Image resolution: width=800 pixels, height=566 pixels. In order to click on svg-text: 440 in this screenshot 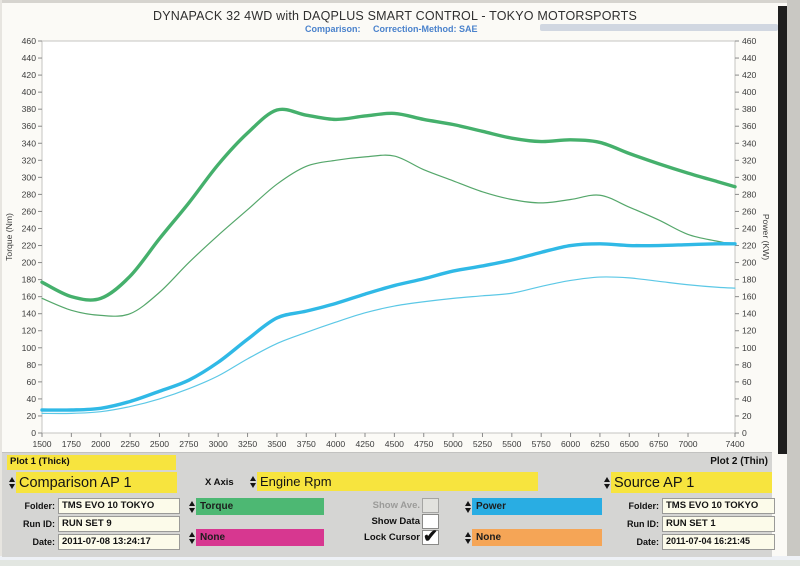, I will do `click(29, 58)`.